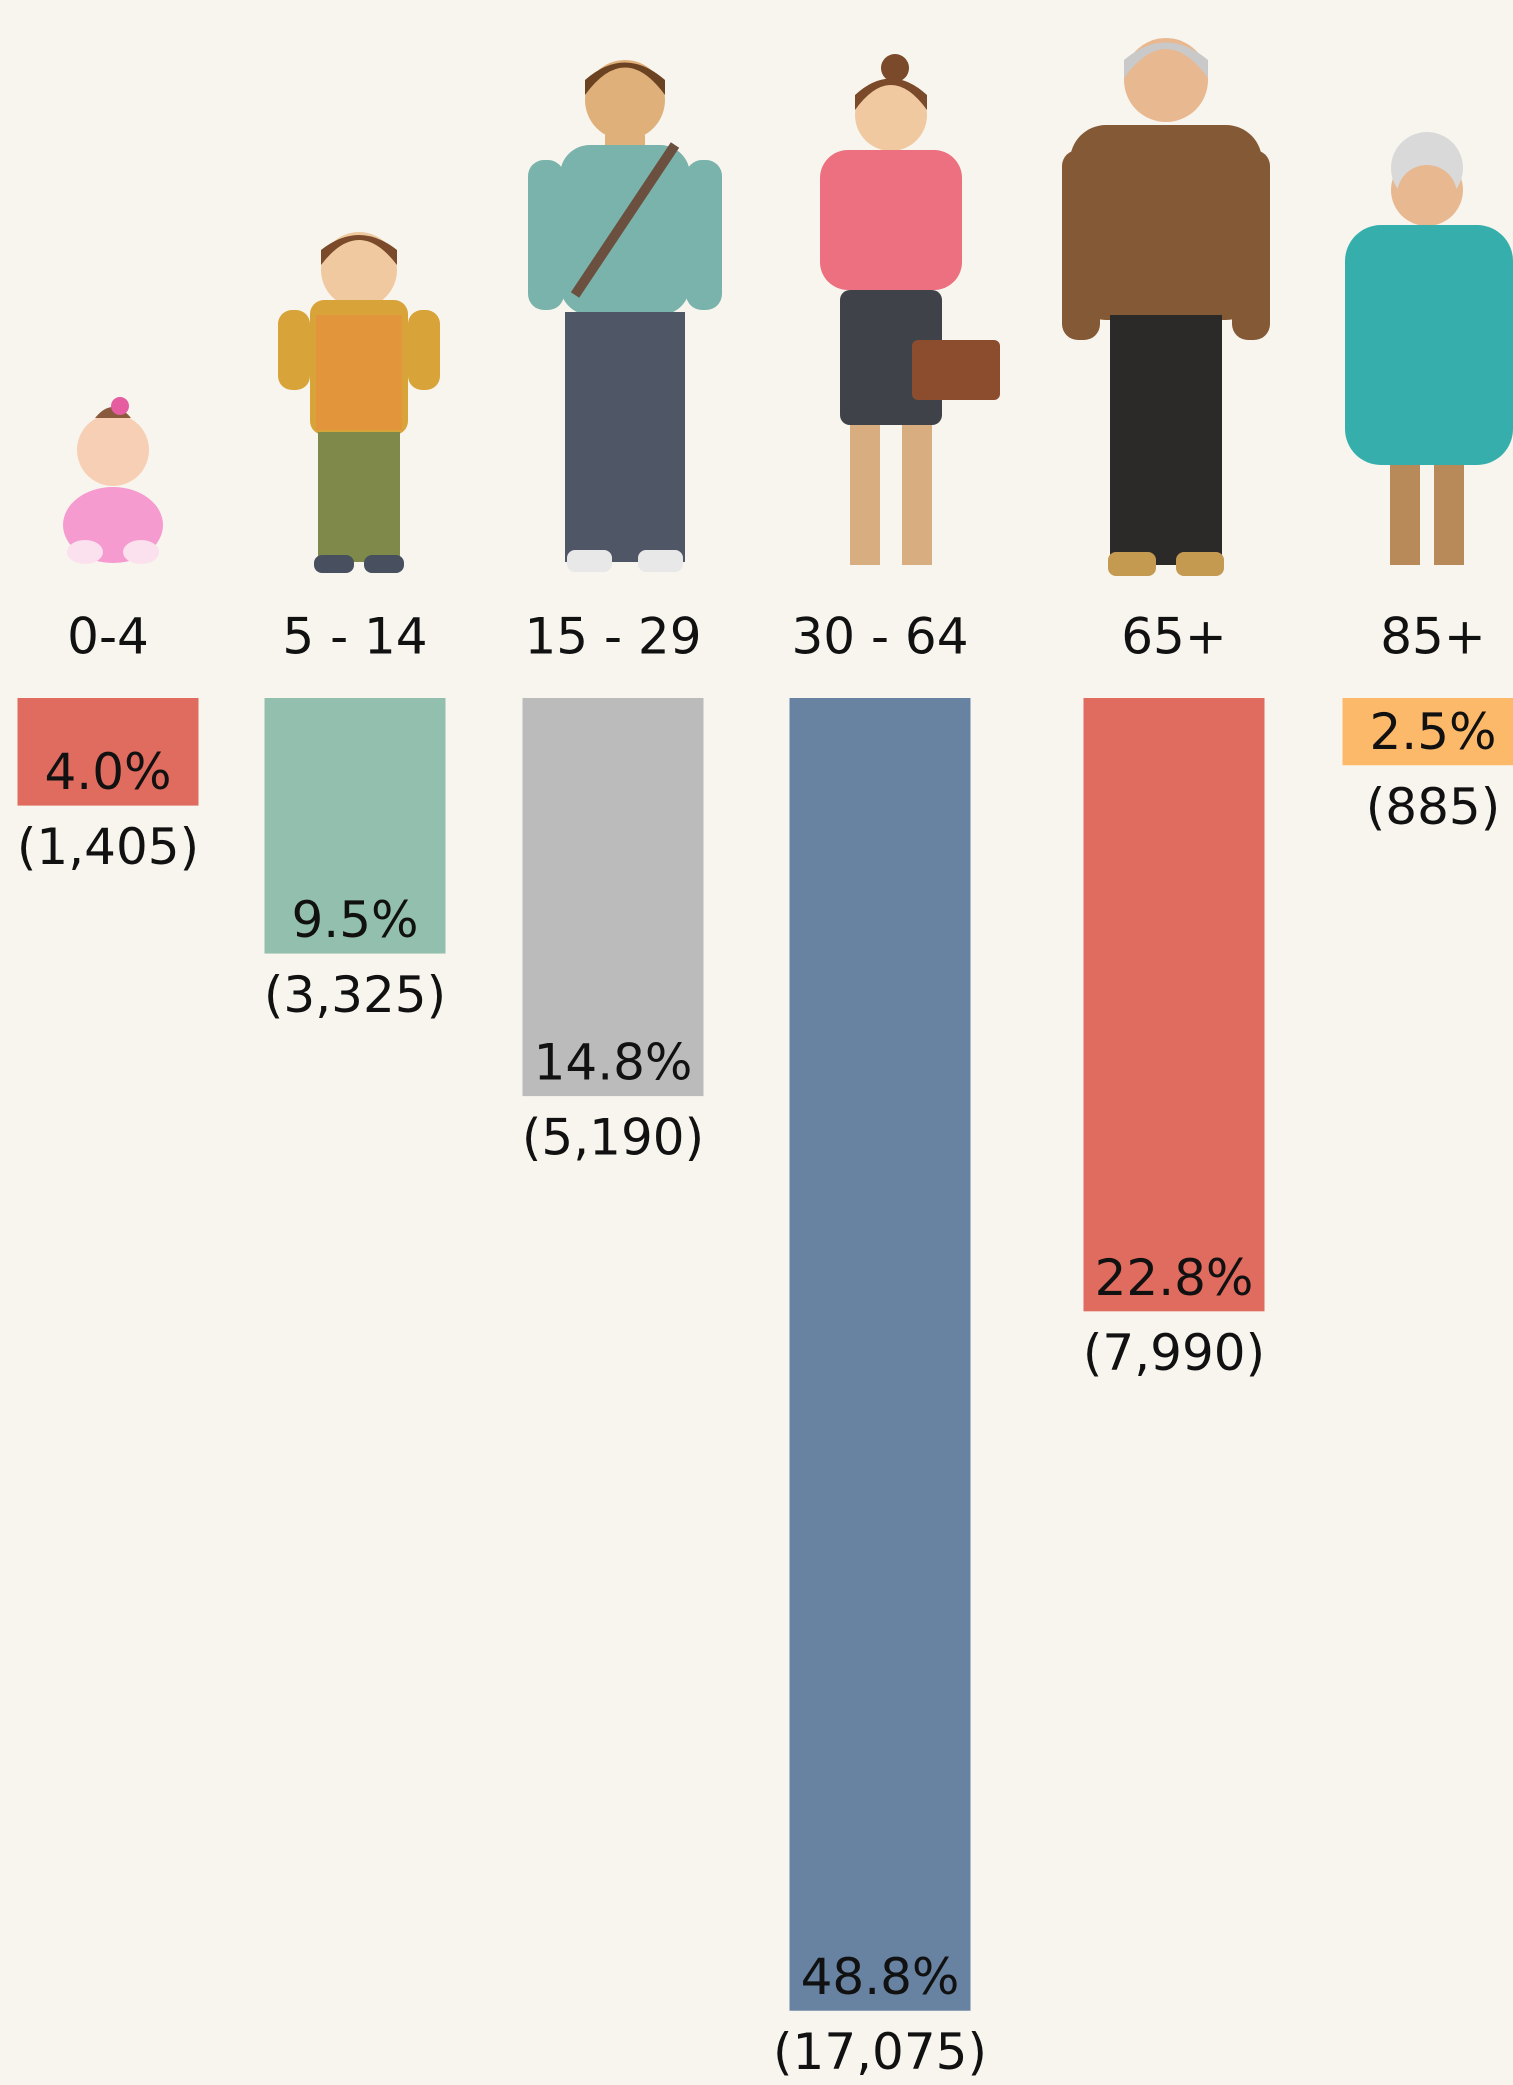 Image resolution: width=1513 pixels, height=2085 pixels. I want to click on old-woman-figure, so click(1429, 348).